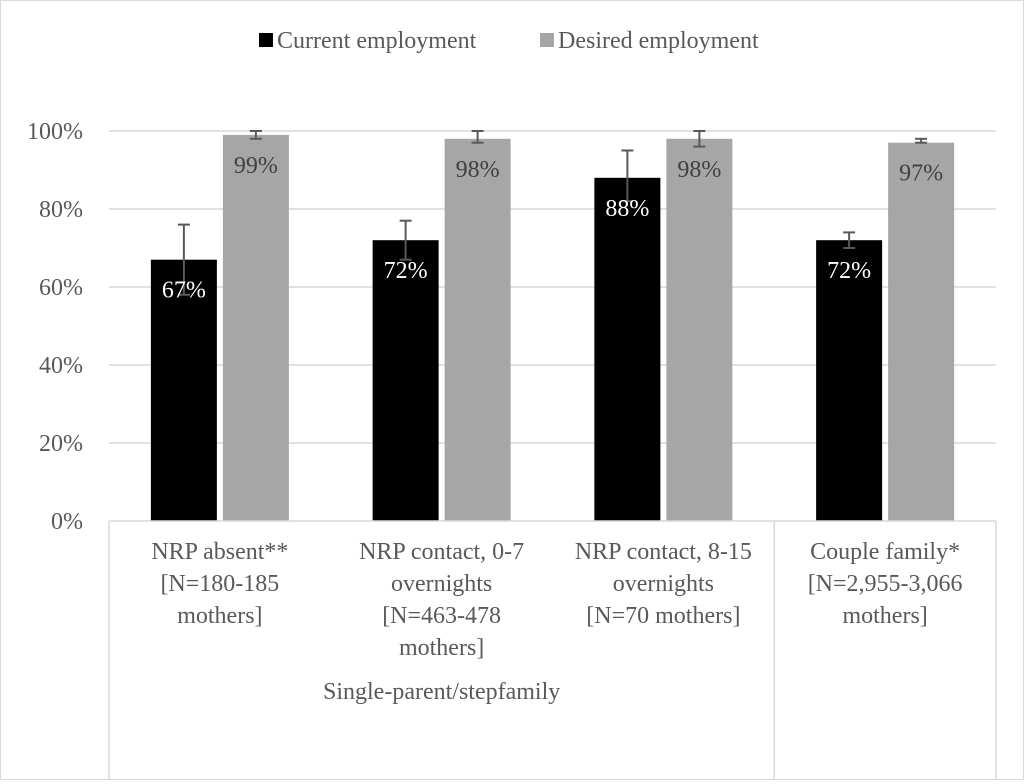 Image resolution: width=1024 pixels, height=784 pixels. What do you see at coordinates (441, 692) in the screenshot?
I see `group-label: Single-parent/stepfamily` at bounding box center [441, 692].